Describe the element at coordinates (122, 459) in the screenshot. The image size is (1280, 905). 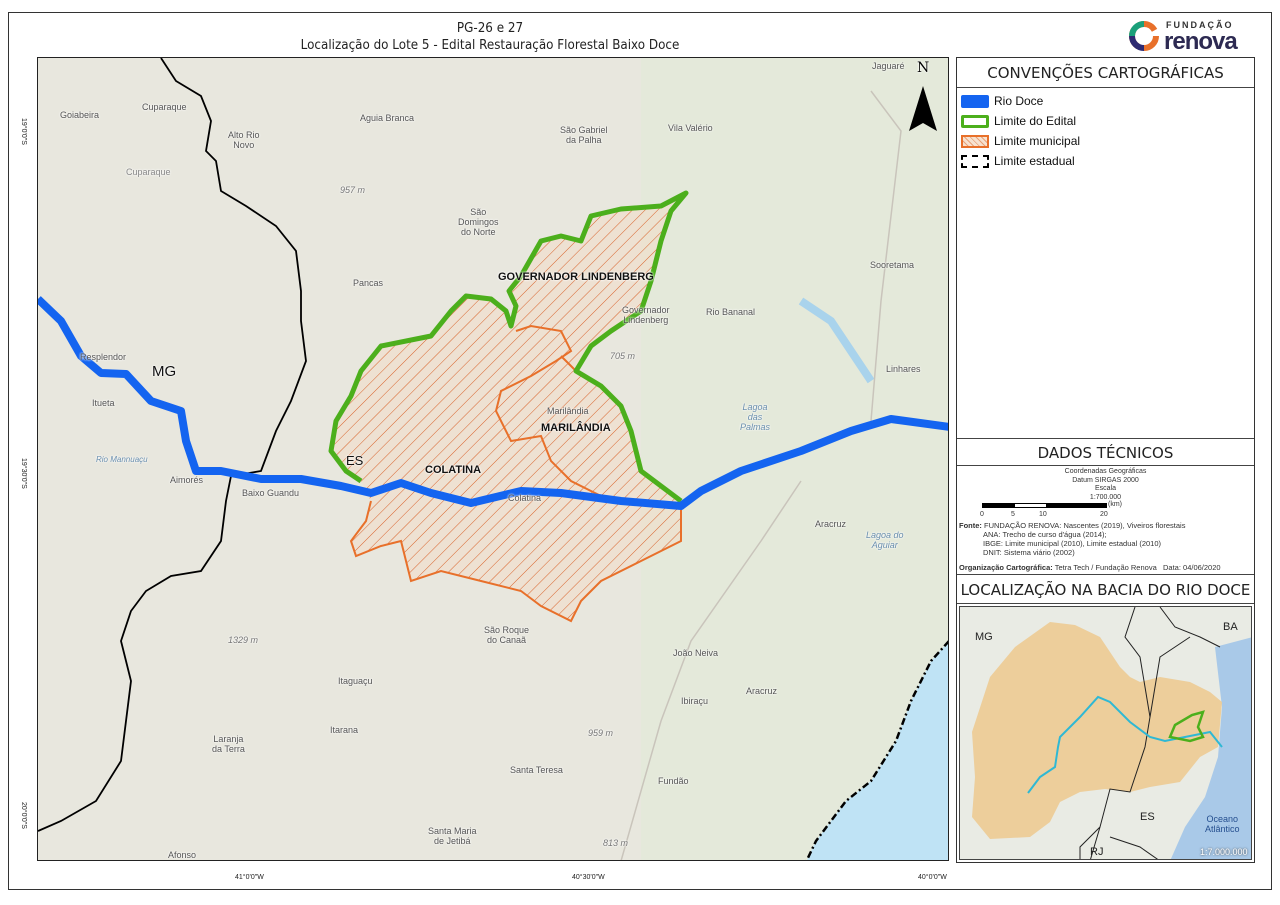
I see `water-label: Rio Mannuaçu` at that location.